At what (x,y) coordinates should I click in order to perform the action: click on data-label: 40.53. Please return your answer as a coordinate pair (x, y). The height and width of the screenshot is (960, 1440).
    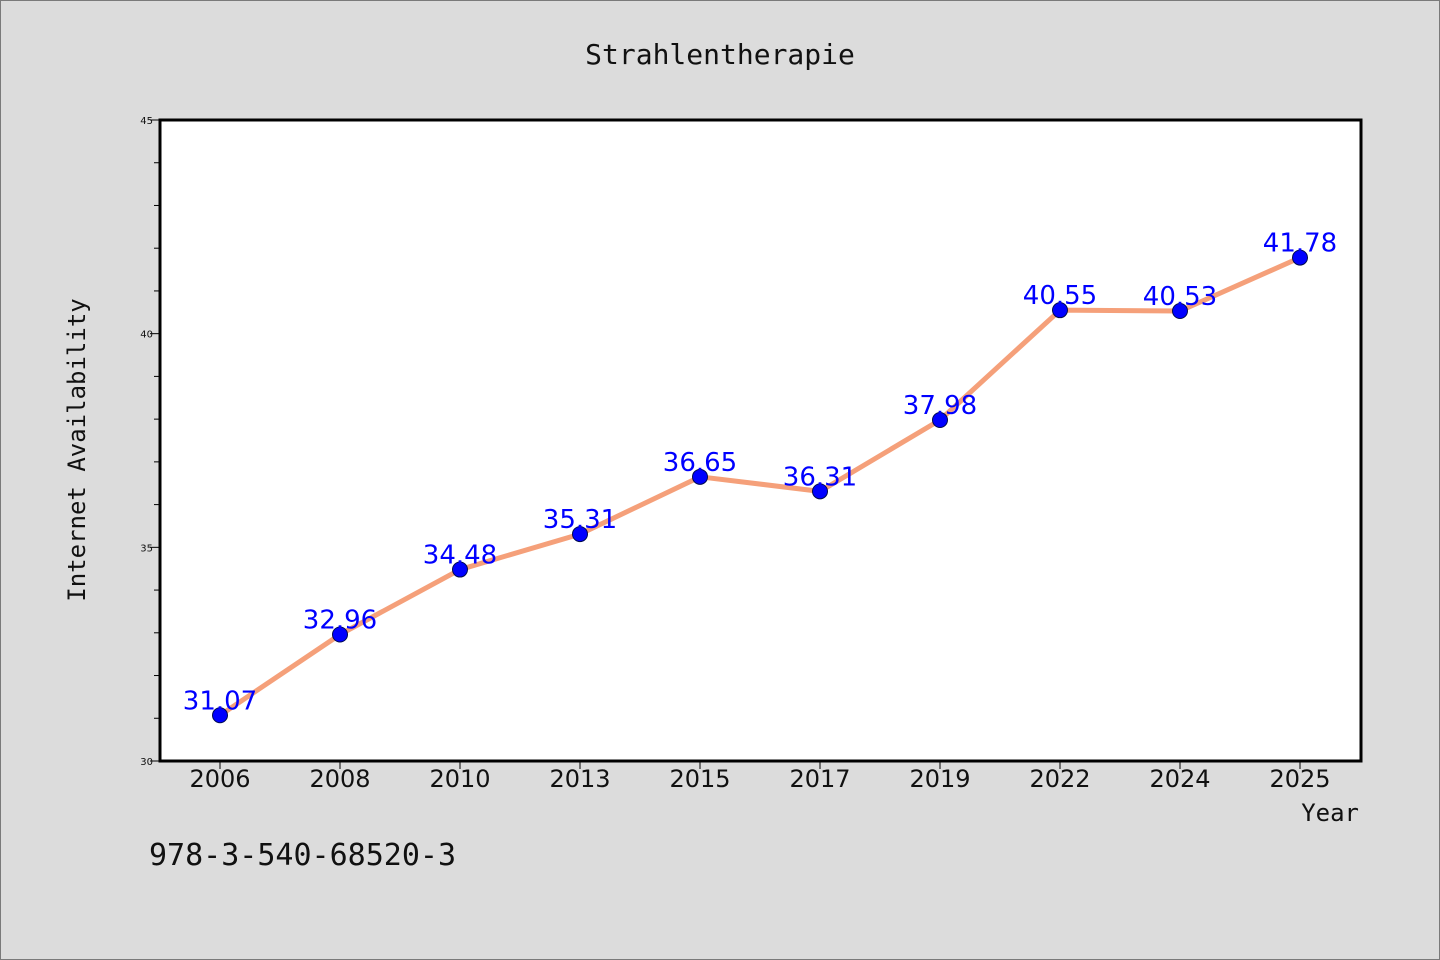
    Looking at the image, I should click on (1180, 297).